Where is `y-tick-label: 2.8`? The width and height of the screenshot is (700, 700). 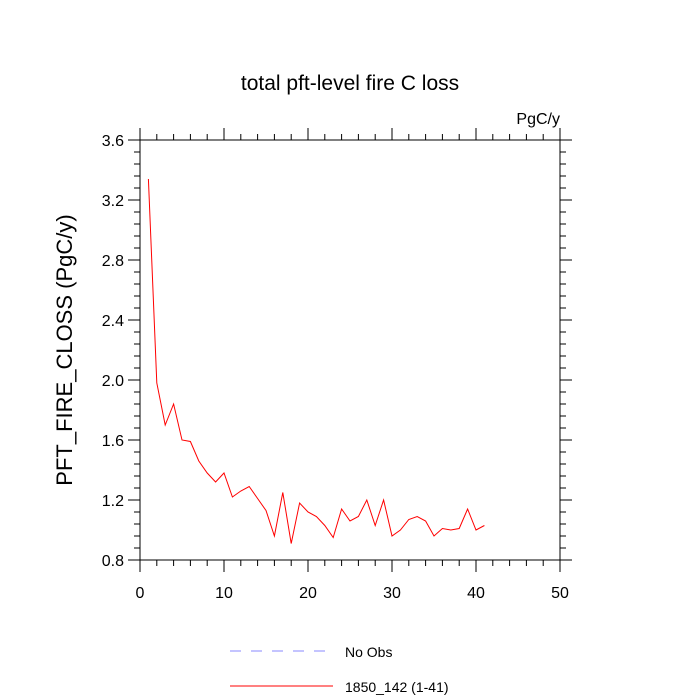 y-tick-label: 2.8 is located at coordinates (113, 261).